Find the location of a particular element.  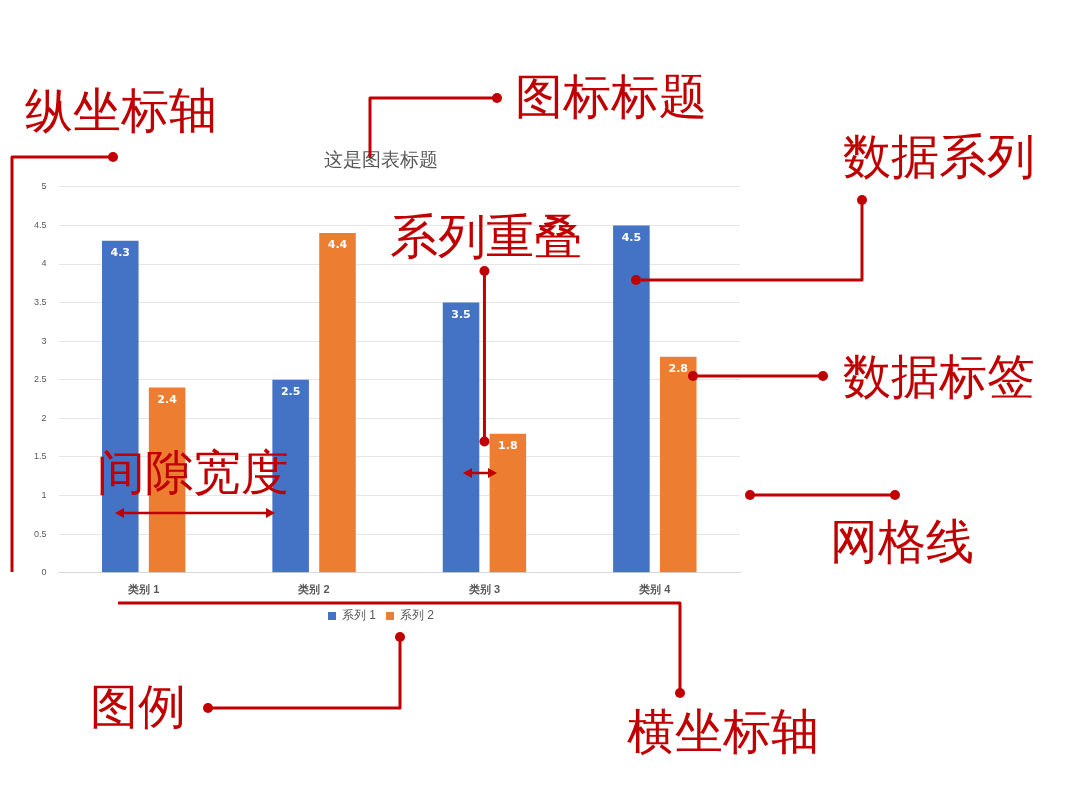

data-label: 2.4 is located at coordinates (167, 399).